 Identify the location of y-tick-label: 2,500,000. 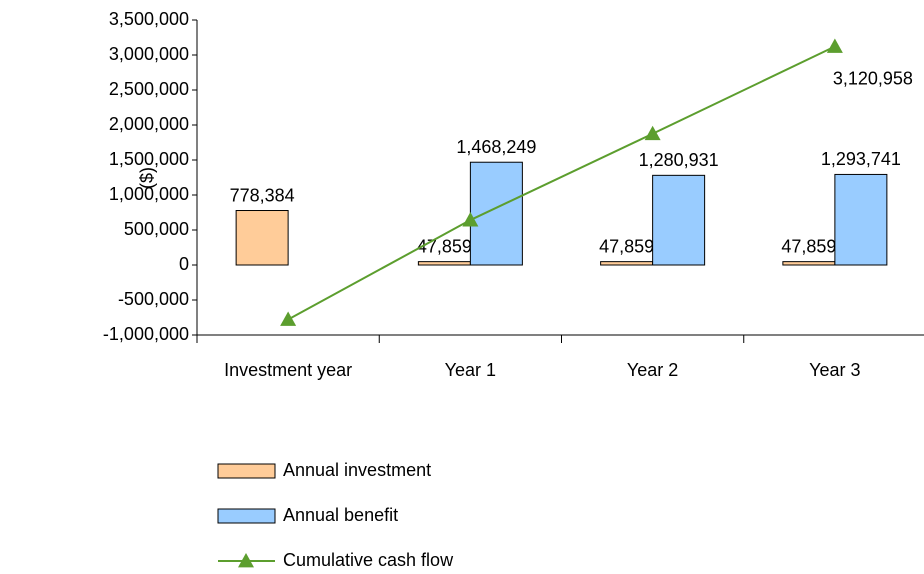
(149, 89).